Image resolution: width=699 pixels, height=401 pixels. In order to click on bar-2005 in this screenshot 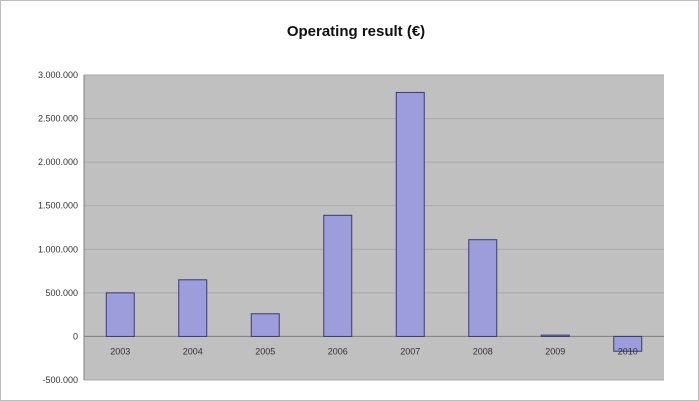, I will do `click(265, 325)`.